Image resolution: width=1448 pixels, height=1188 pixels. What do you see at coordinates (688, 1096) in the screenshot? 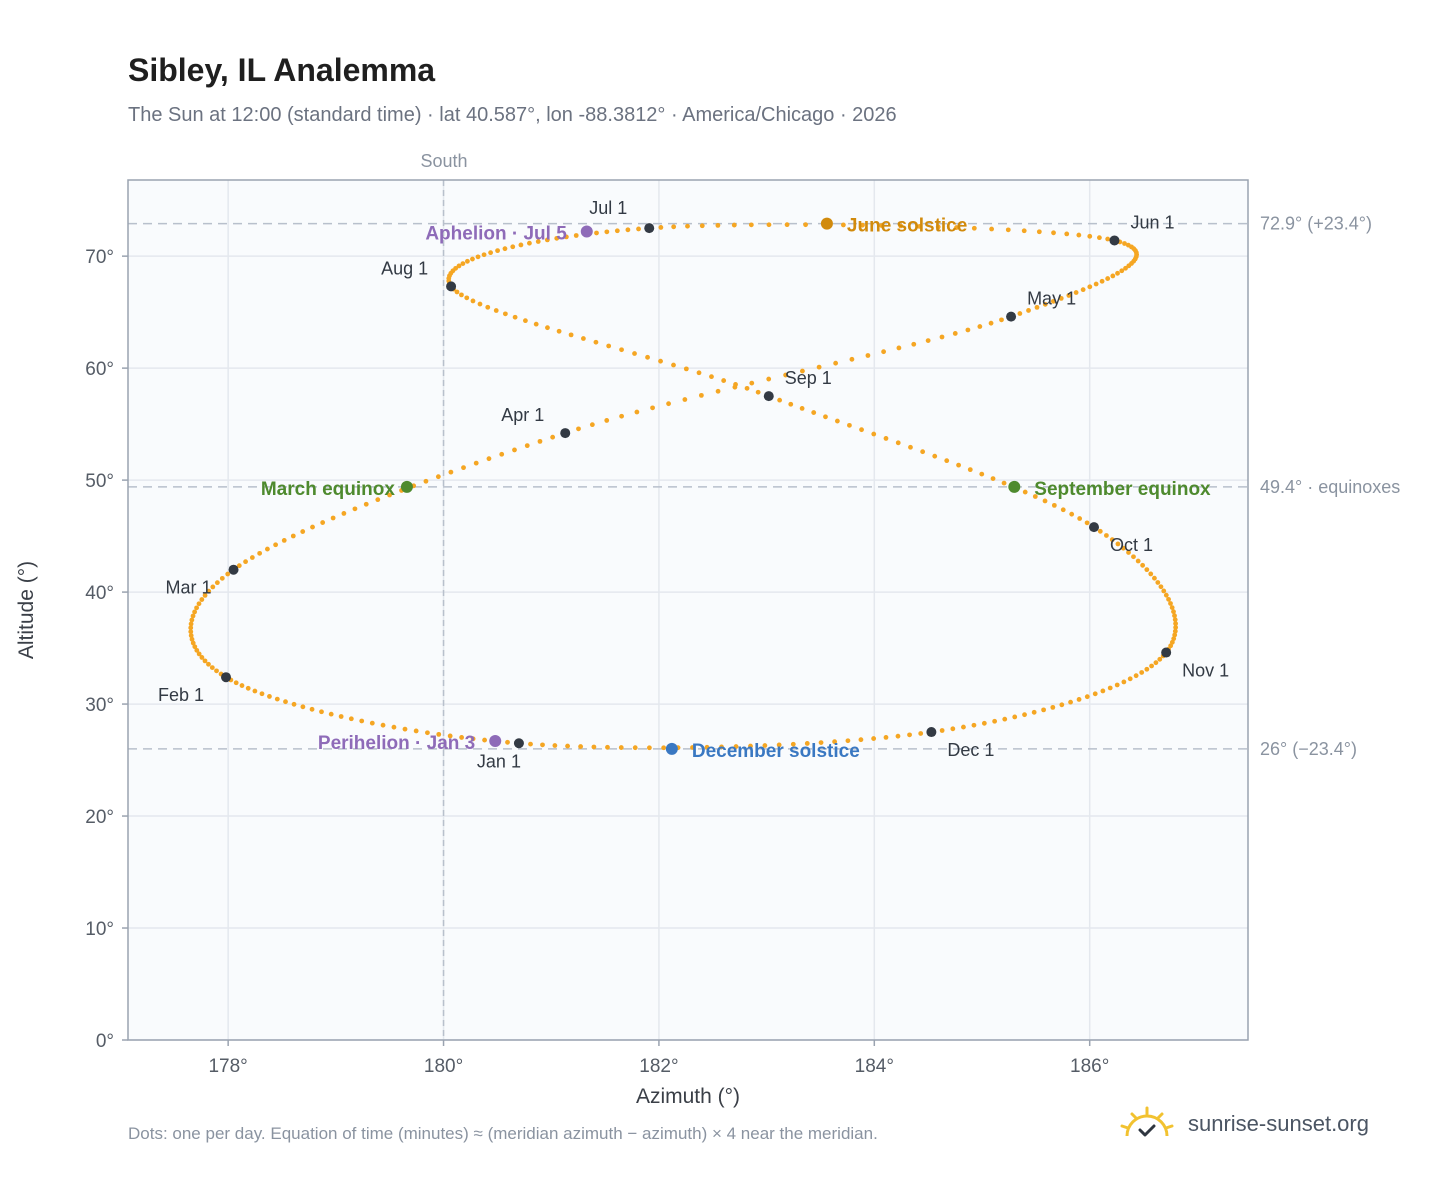
I see `x-axis-title: Azimuth (°)` at bounding box center [688, 1096].